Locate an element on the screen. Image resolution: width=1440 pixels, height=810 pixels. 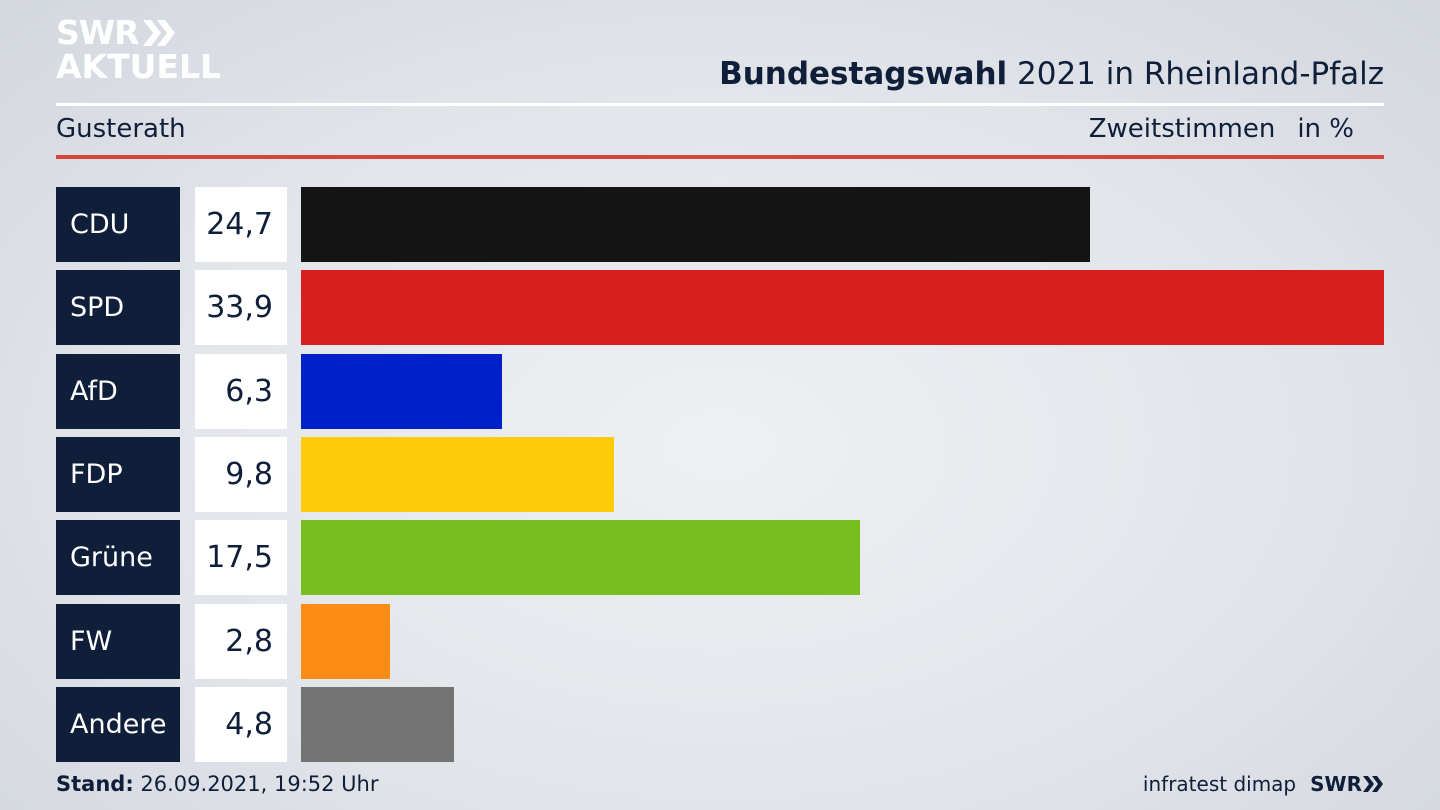
value-label: 17,5 is located at coordinates (241, 558).